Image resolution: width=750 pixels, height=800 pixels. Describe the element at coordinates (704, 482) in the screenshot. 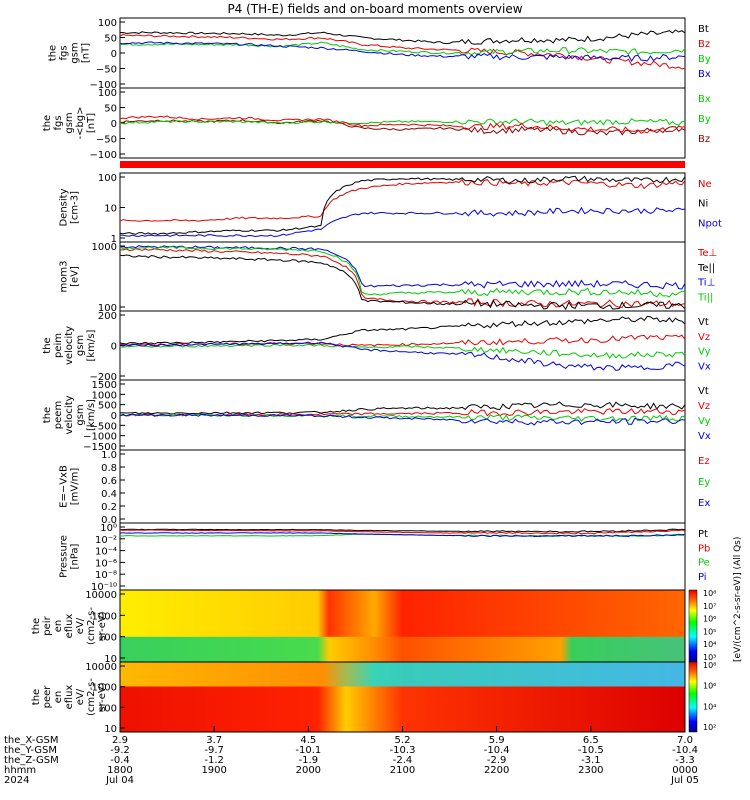

I see `legend-entry: Ey` at that location.